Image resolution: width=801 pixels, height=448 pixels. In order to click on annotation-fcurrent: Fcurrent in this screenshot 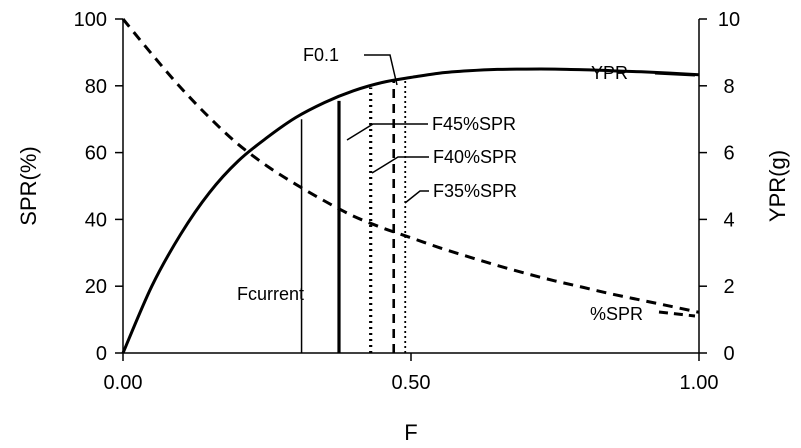, I will do `click(270, 294)`.